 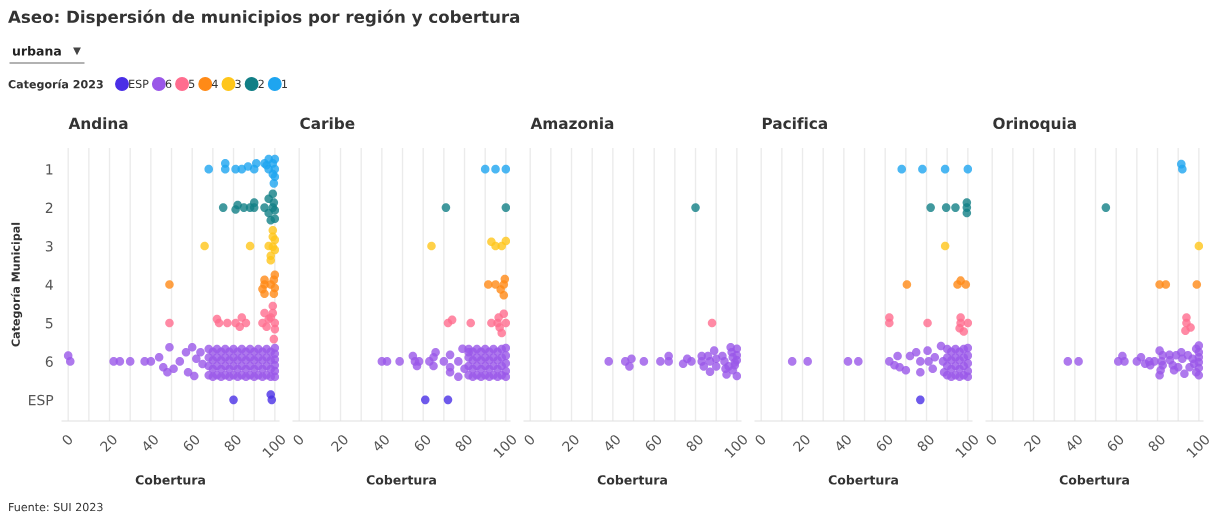 What do you see at coordinates (572, 123) in the screenshot?
I see `chart-subtitle: Amazonia` at bounding box center [572, 123].